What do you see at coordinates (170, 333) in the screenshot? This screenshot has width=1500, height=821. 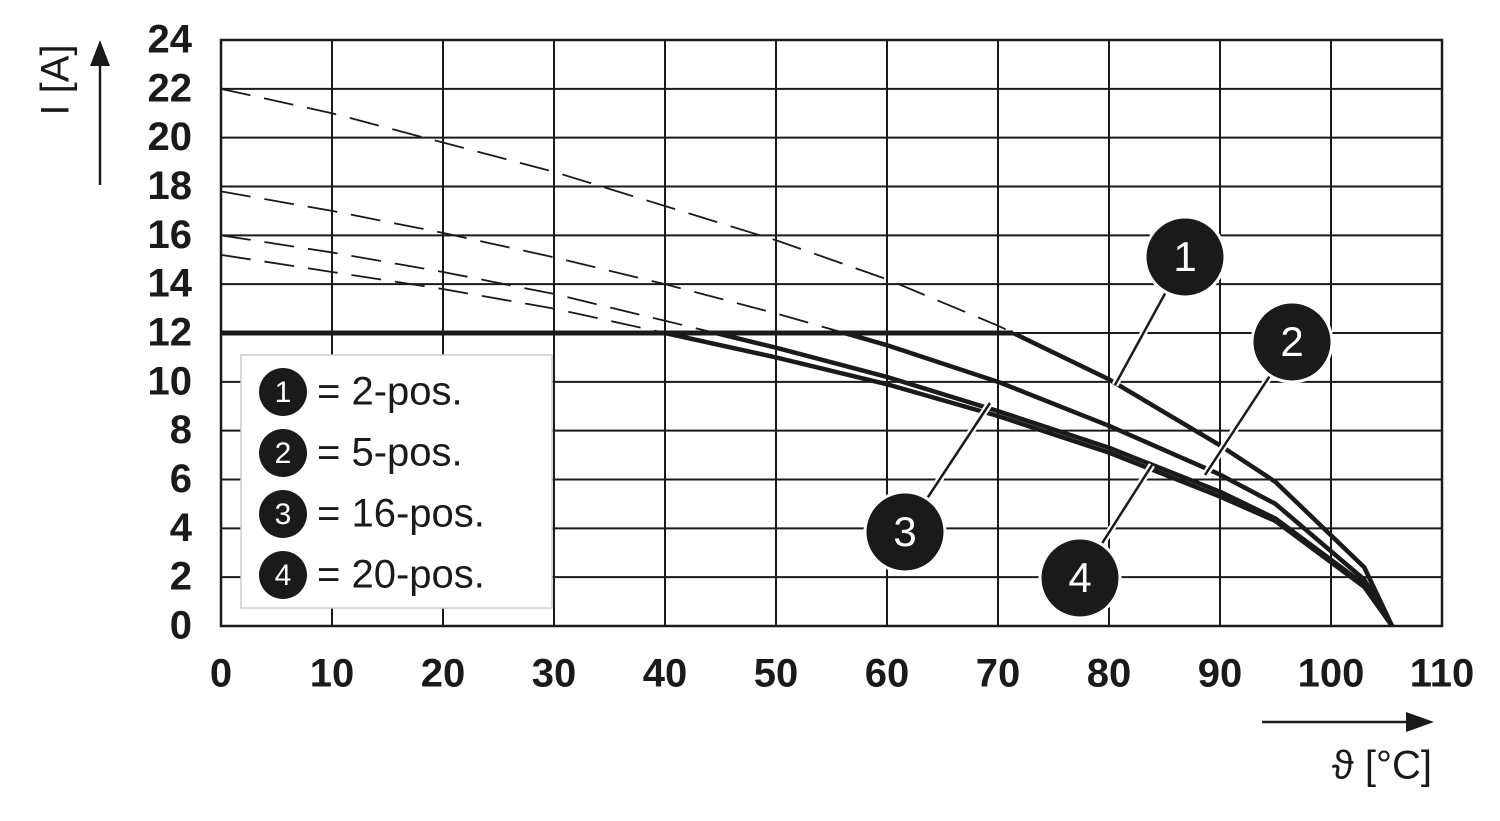 I see `y-tick-label: 12` at bounding box center [170, 333].